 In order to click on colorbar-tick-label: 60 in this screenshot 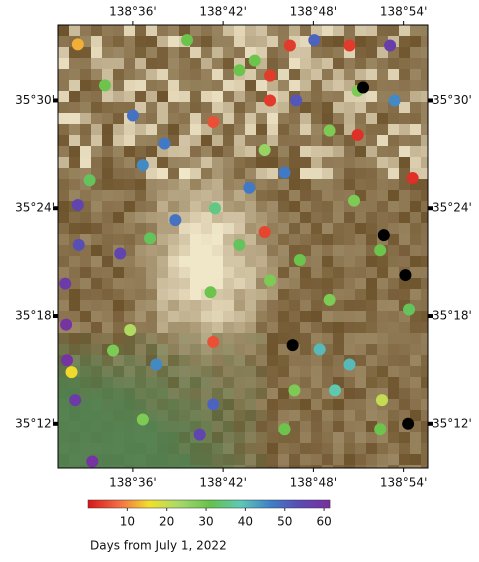, I will do `click(323, 522)`.